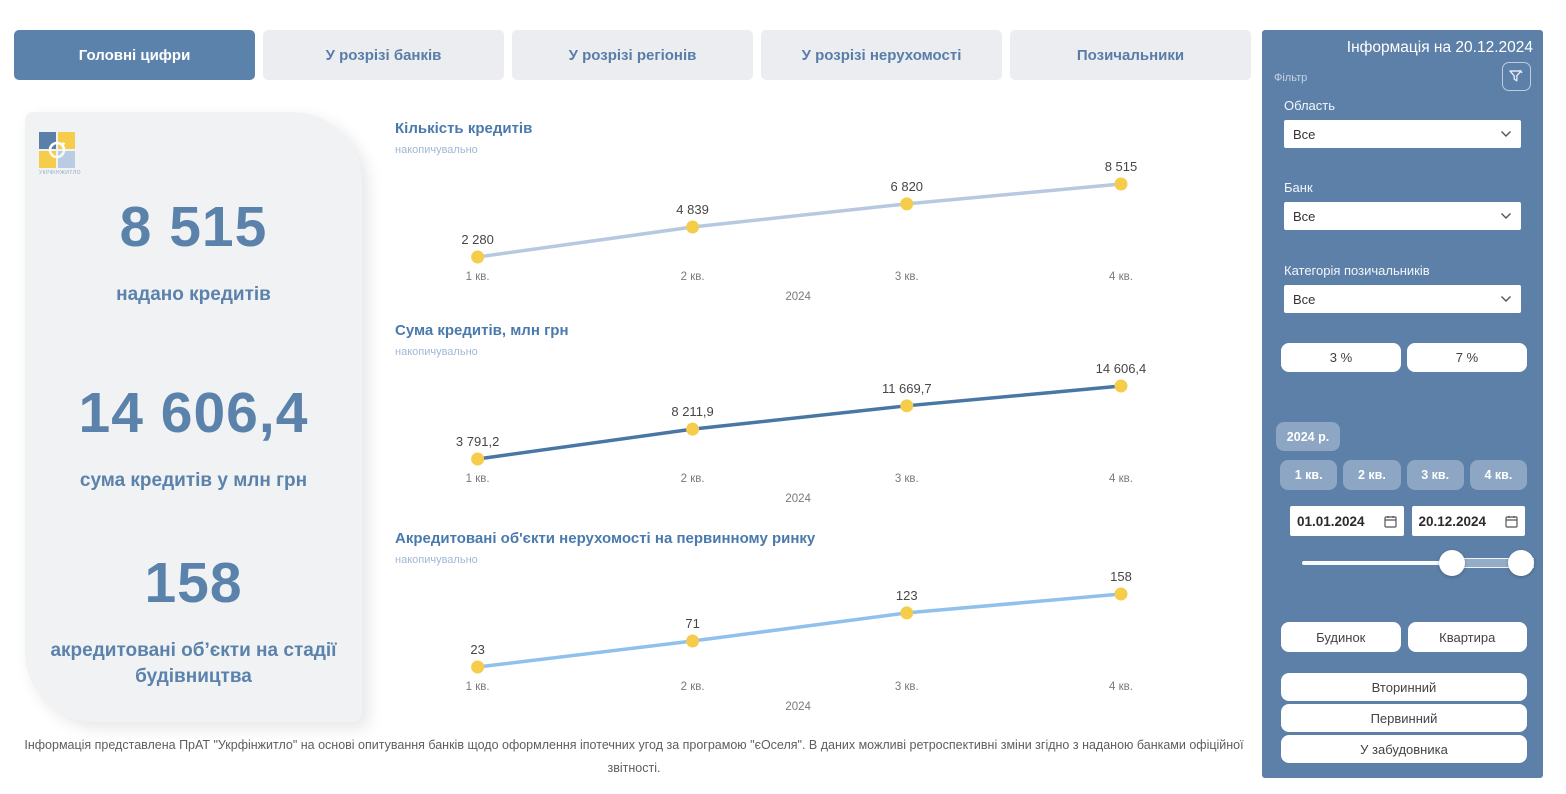  What do you see at coordinates (477, 441) in the screenshot?
I see `data-label: 3 791,2` at bounding box center [477, 441].